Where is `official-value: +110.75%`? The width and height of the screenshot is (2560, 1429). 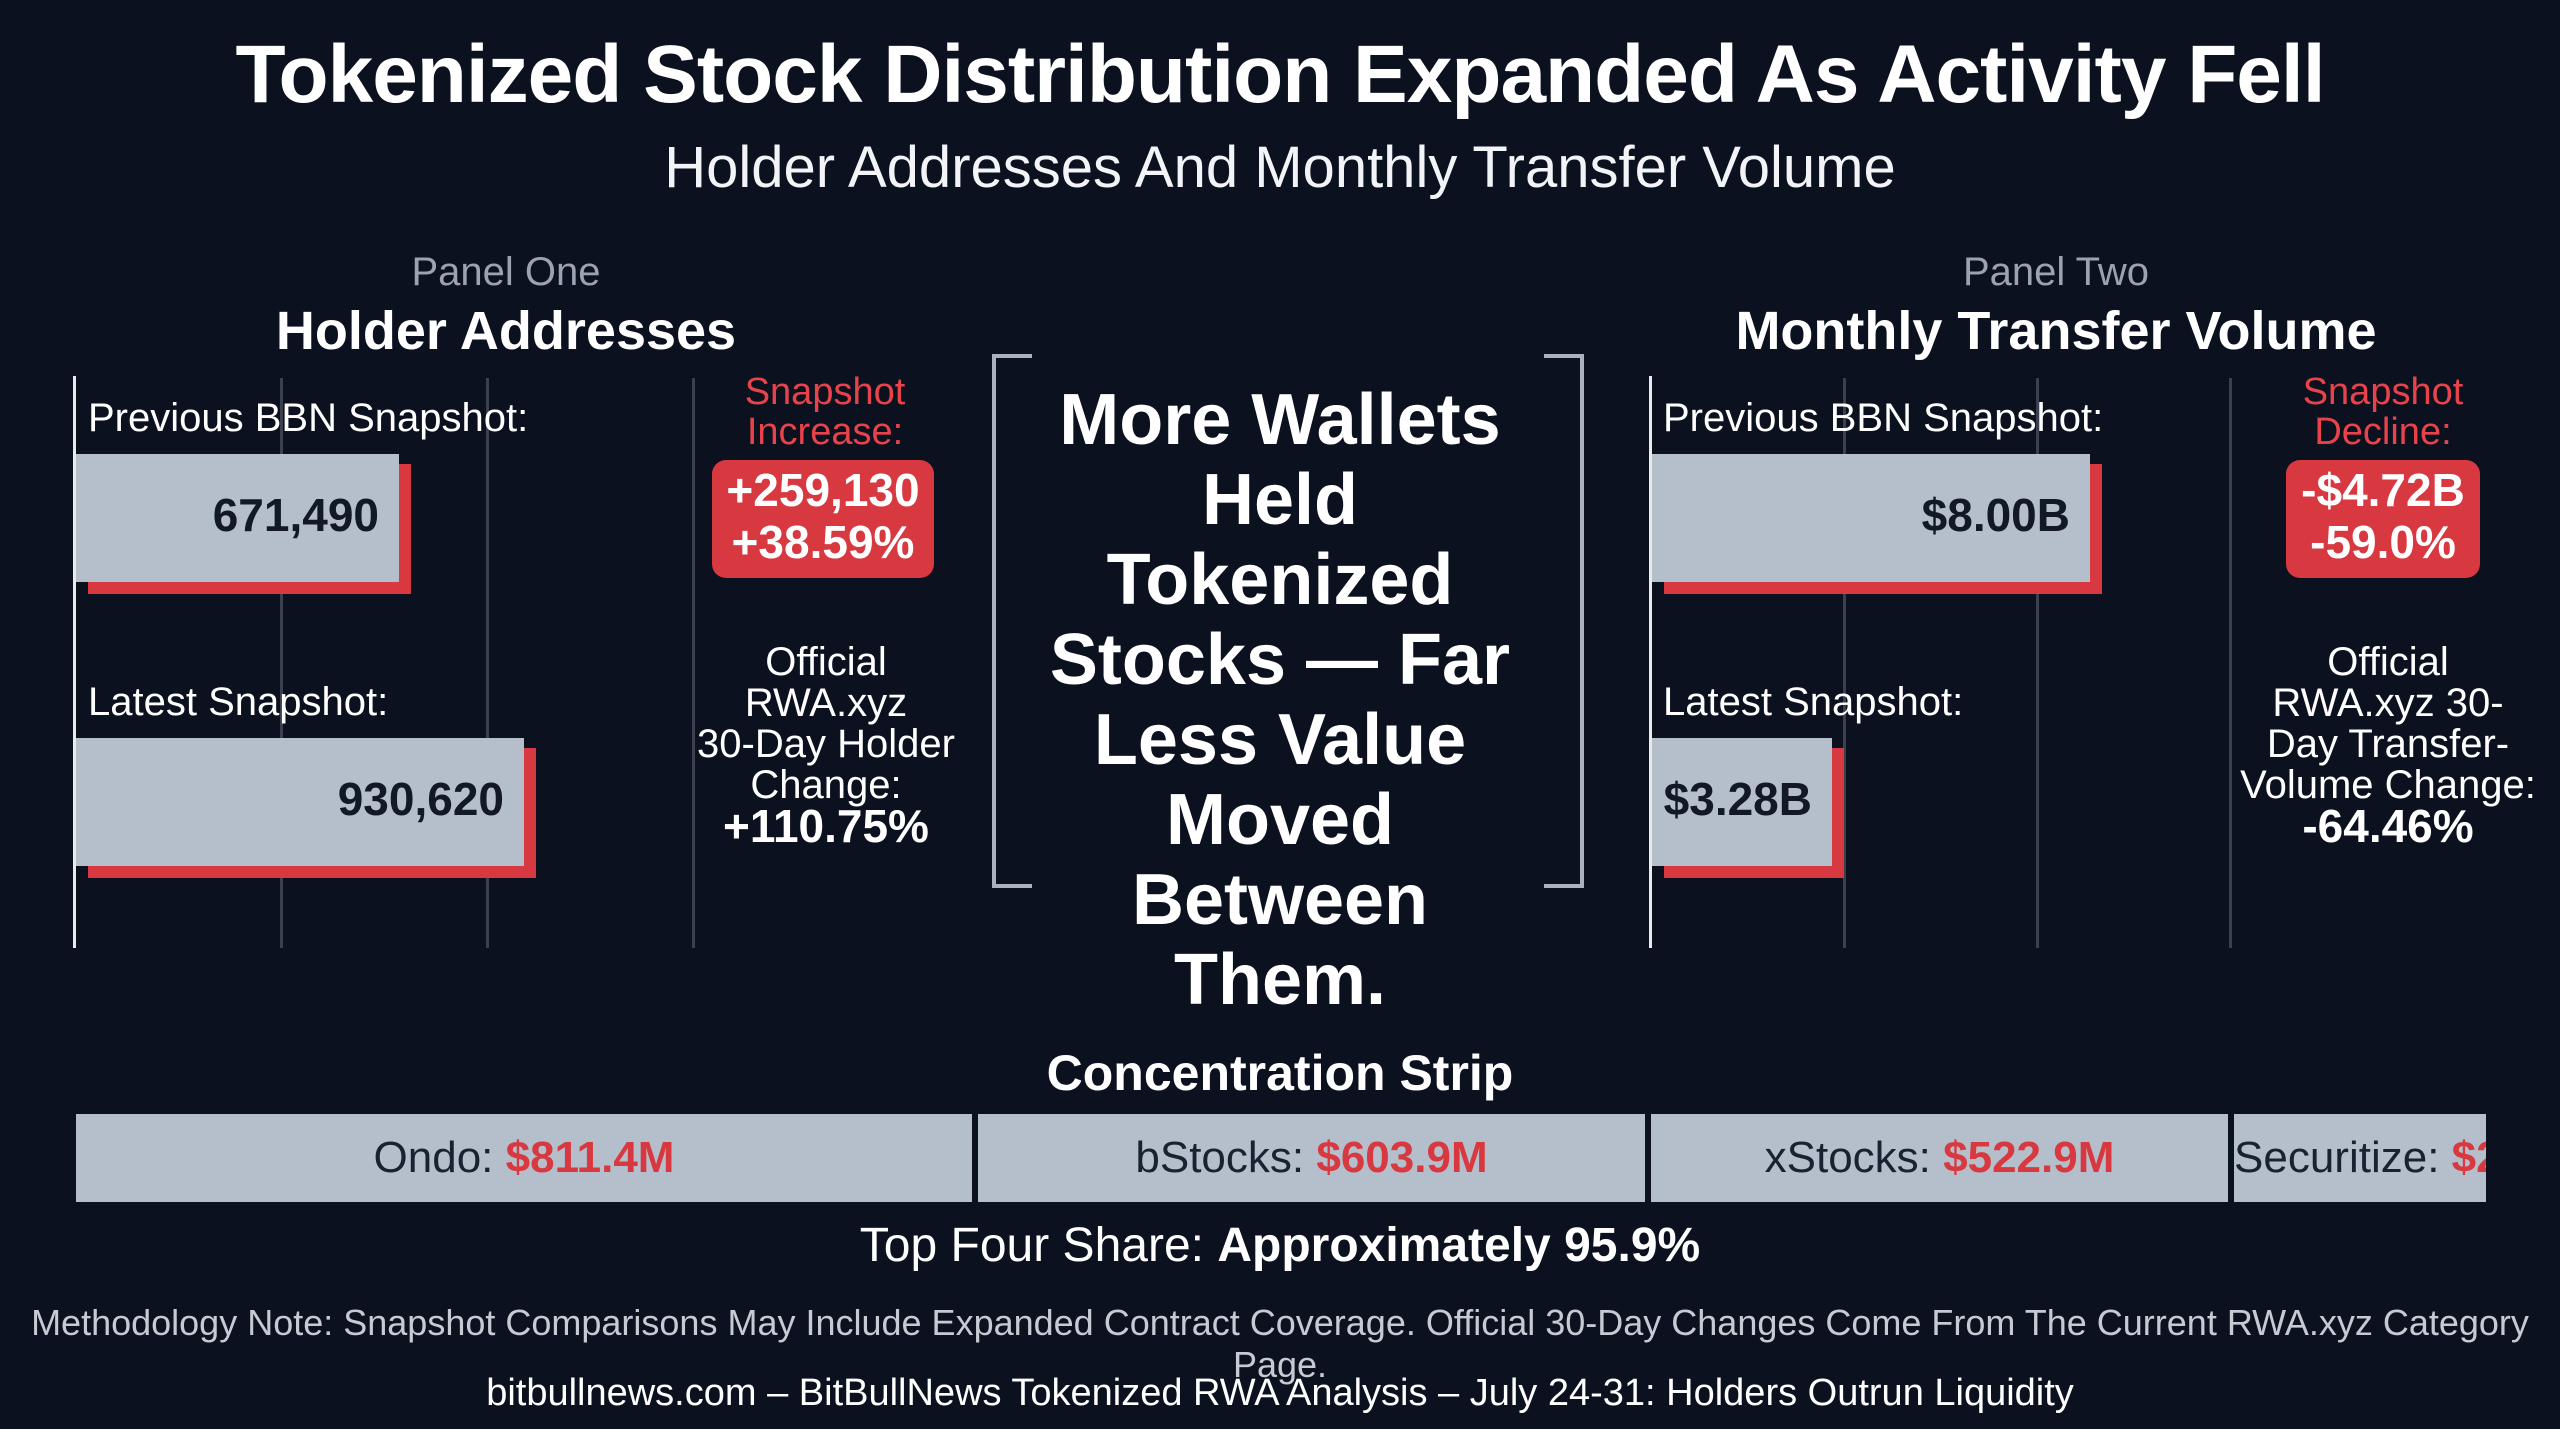
official-value: +110.75% is located at coordinates (826, 826).